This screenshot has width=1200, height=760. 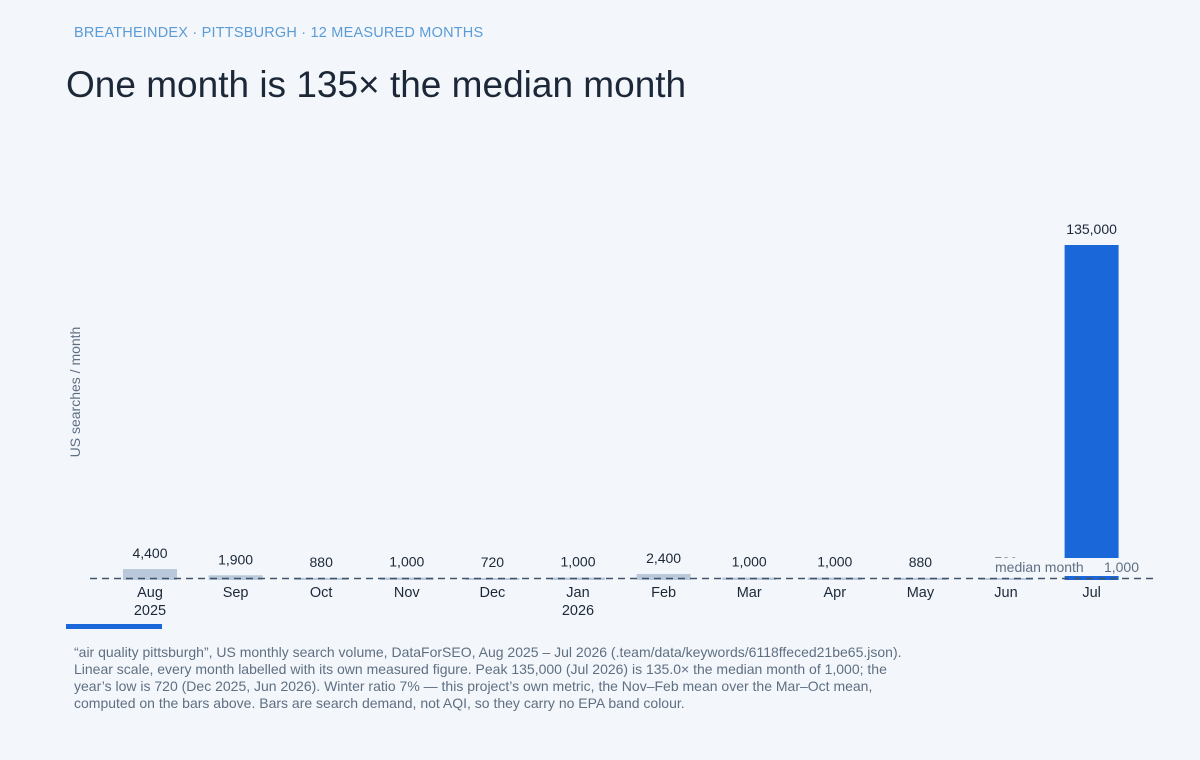 I want to click on x-tick-label-nov: Nov, so click(x=407, y=593).